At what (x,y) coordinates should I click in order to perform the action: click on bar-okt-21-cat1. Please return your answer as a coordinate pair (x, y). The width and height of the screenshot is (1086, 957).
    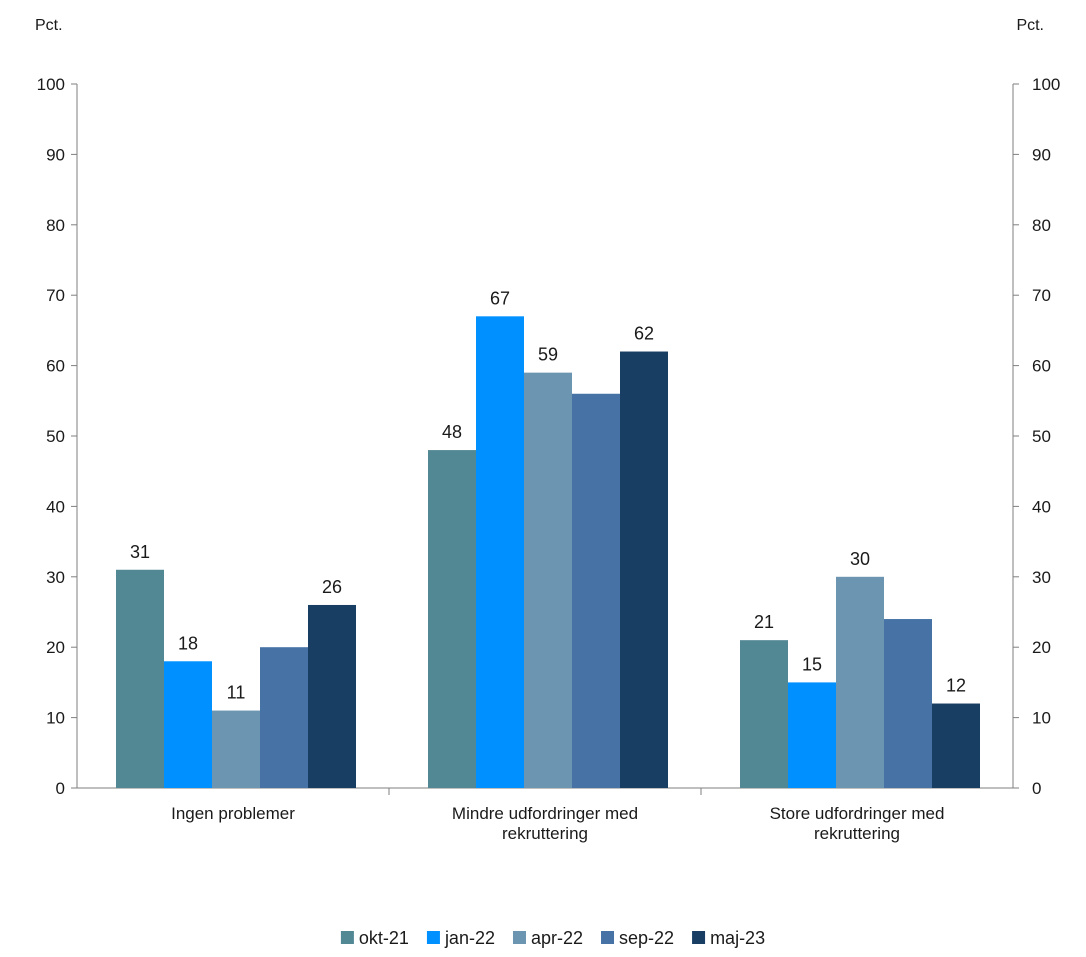
    Looking at the image, I should click on (140, 678).